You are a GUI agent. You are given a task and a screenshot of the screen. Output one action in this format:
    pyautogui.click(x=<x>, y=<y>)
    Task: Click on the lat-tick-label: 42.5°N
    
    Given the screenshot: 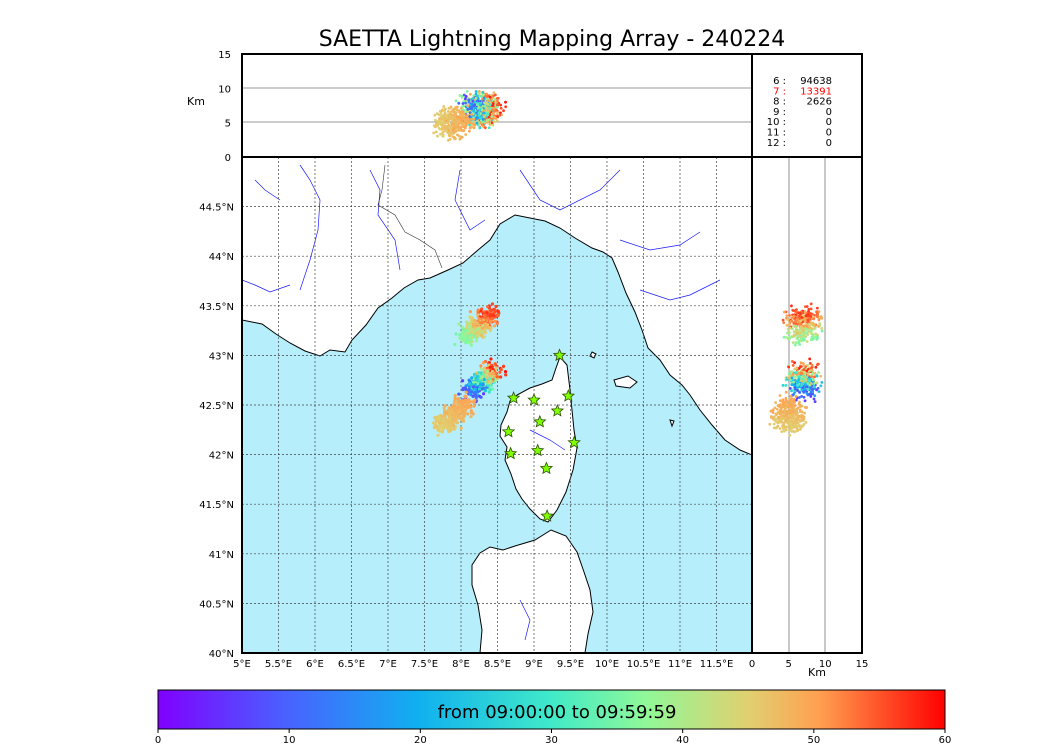 What is the action you would take?
    pyautogui.click(x=216, y=406)
    